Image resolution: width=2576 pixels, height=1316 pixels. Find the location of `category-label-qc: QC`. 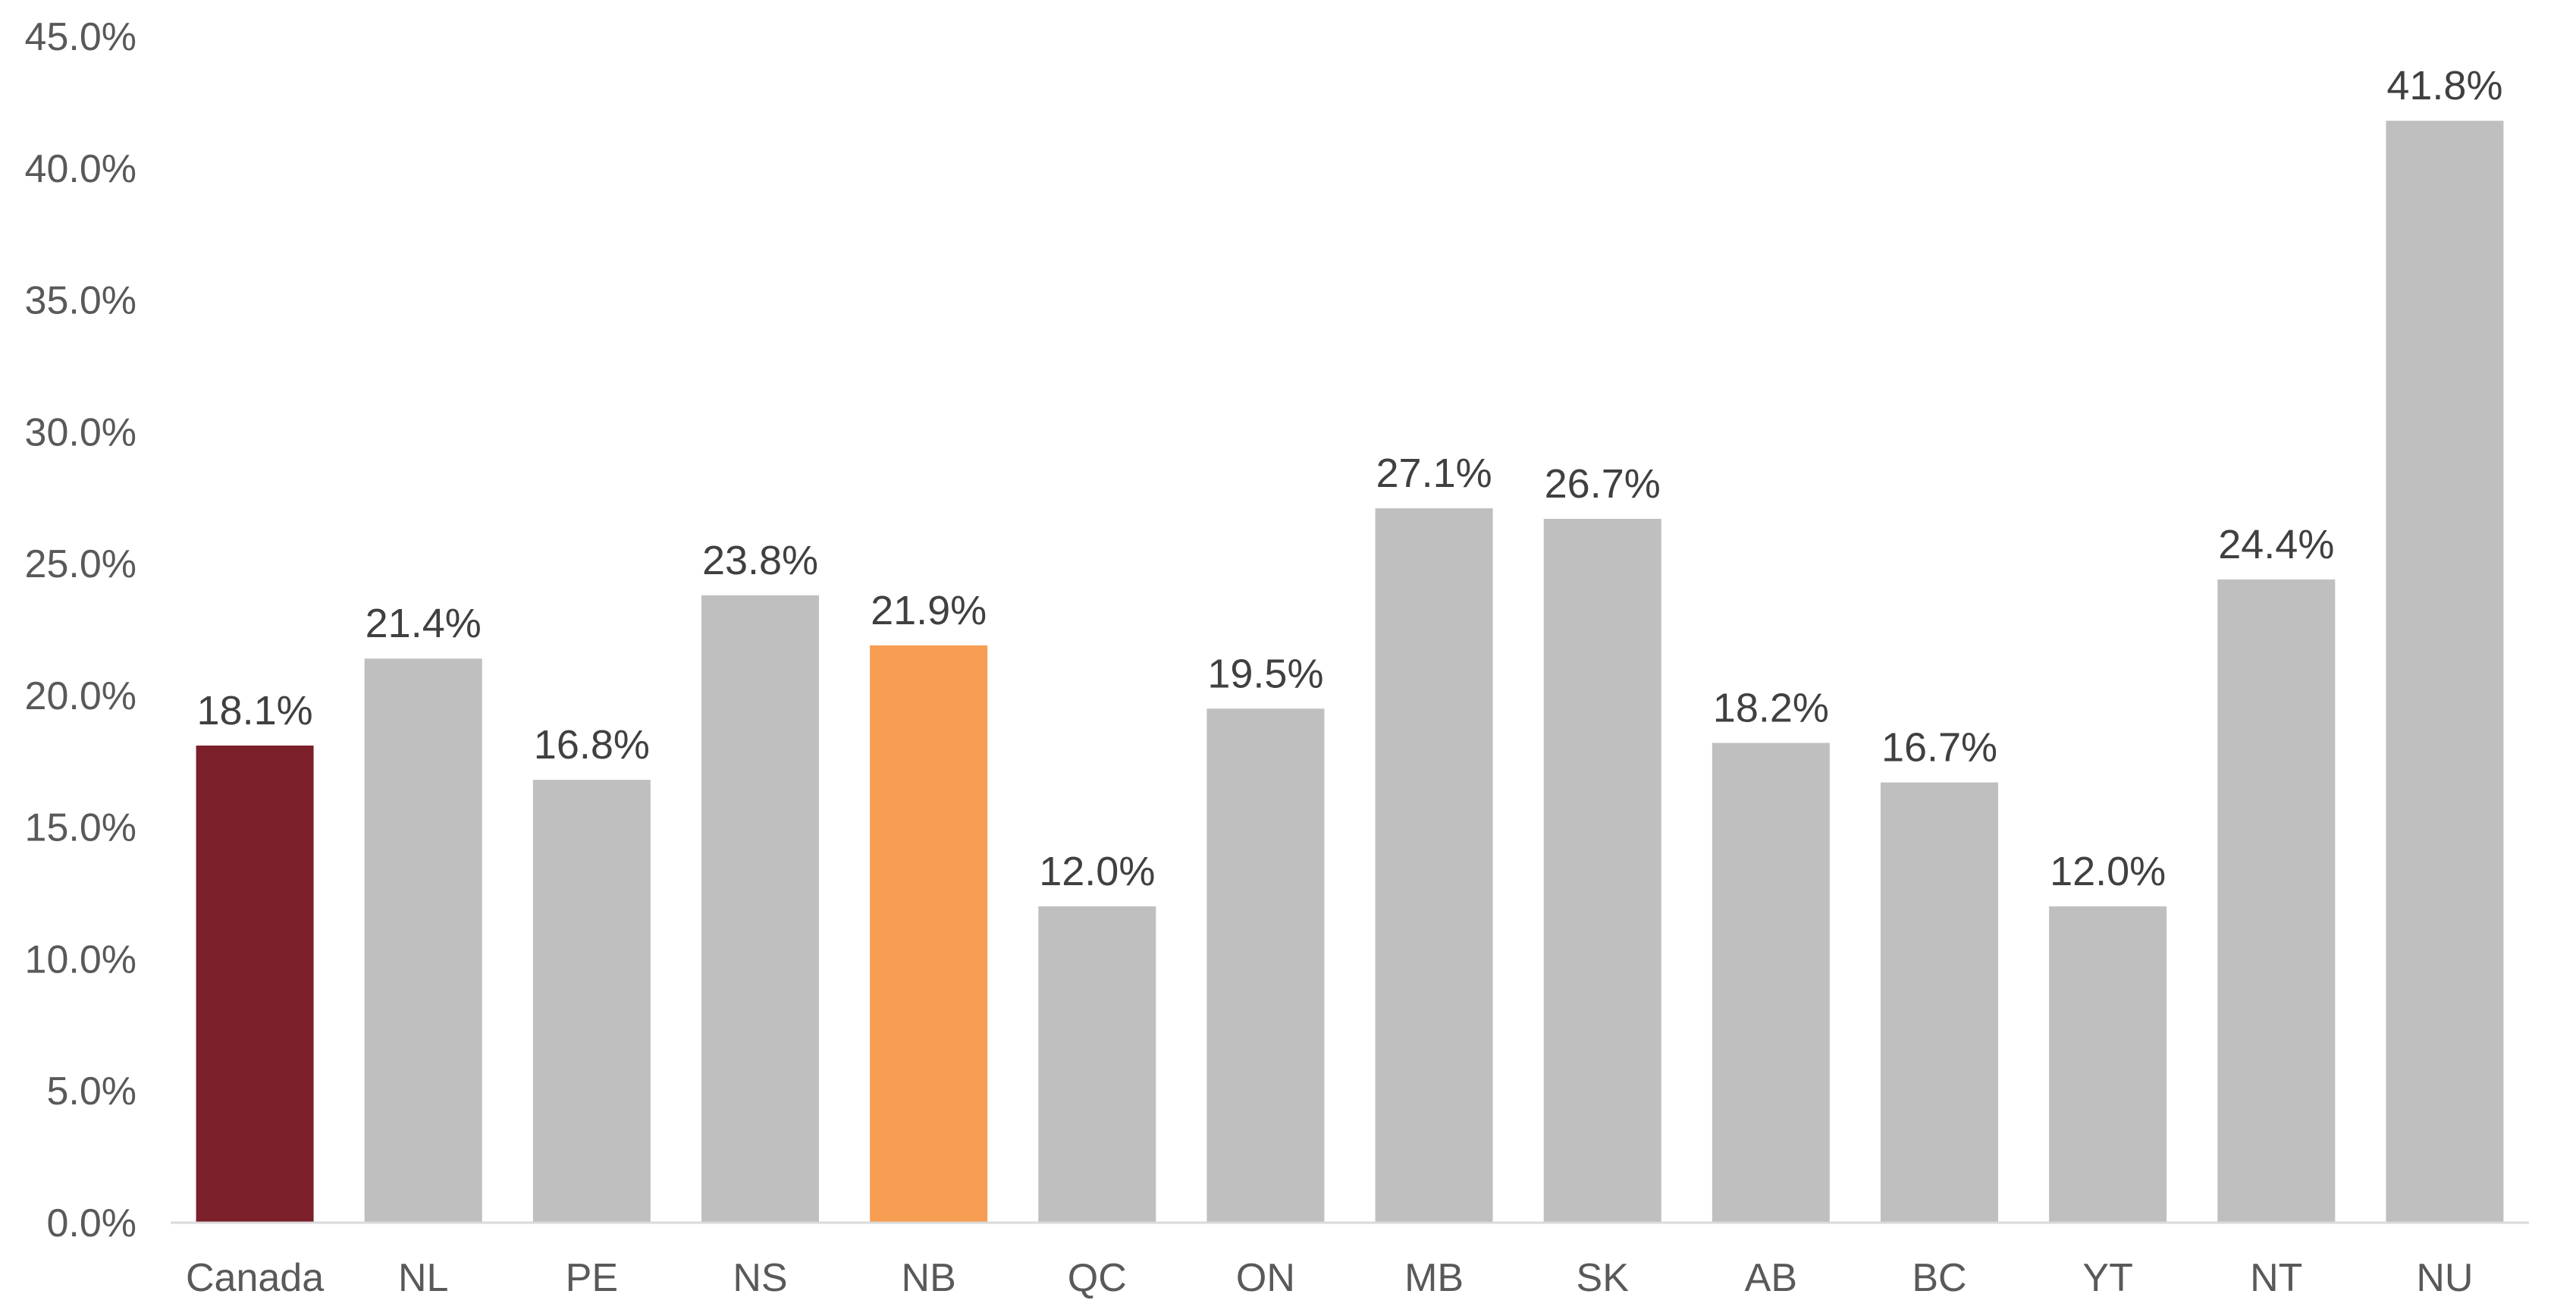

category-label-qc: QC is located at coordinates (1097, 1278).